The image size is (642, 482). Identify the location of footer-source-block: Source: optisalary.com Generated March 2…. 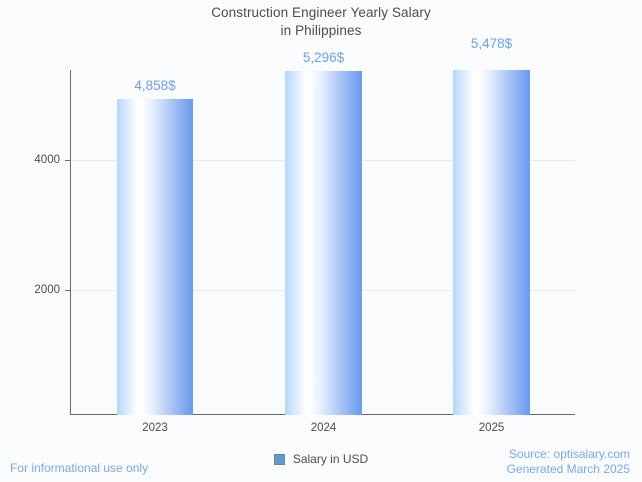
(568, 462).